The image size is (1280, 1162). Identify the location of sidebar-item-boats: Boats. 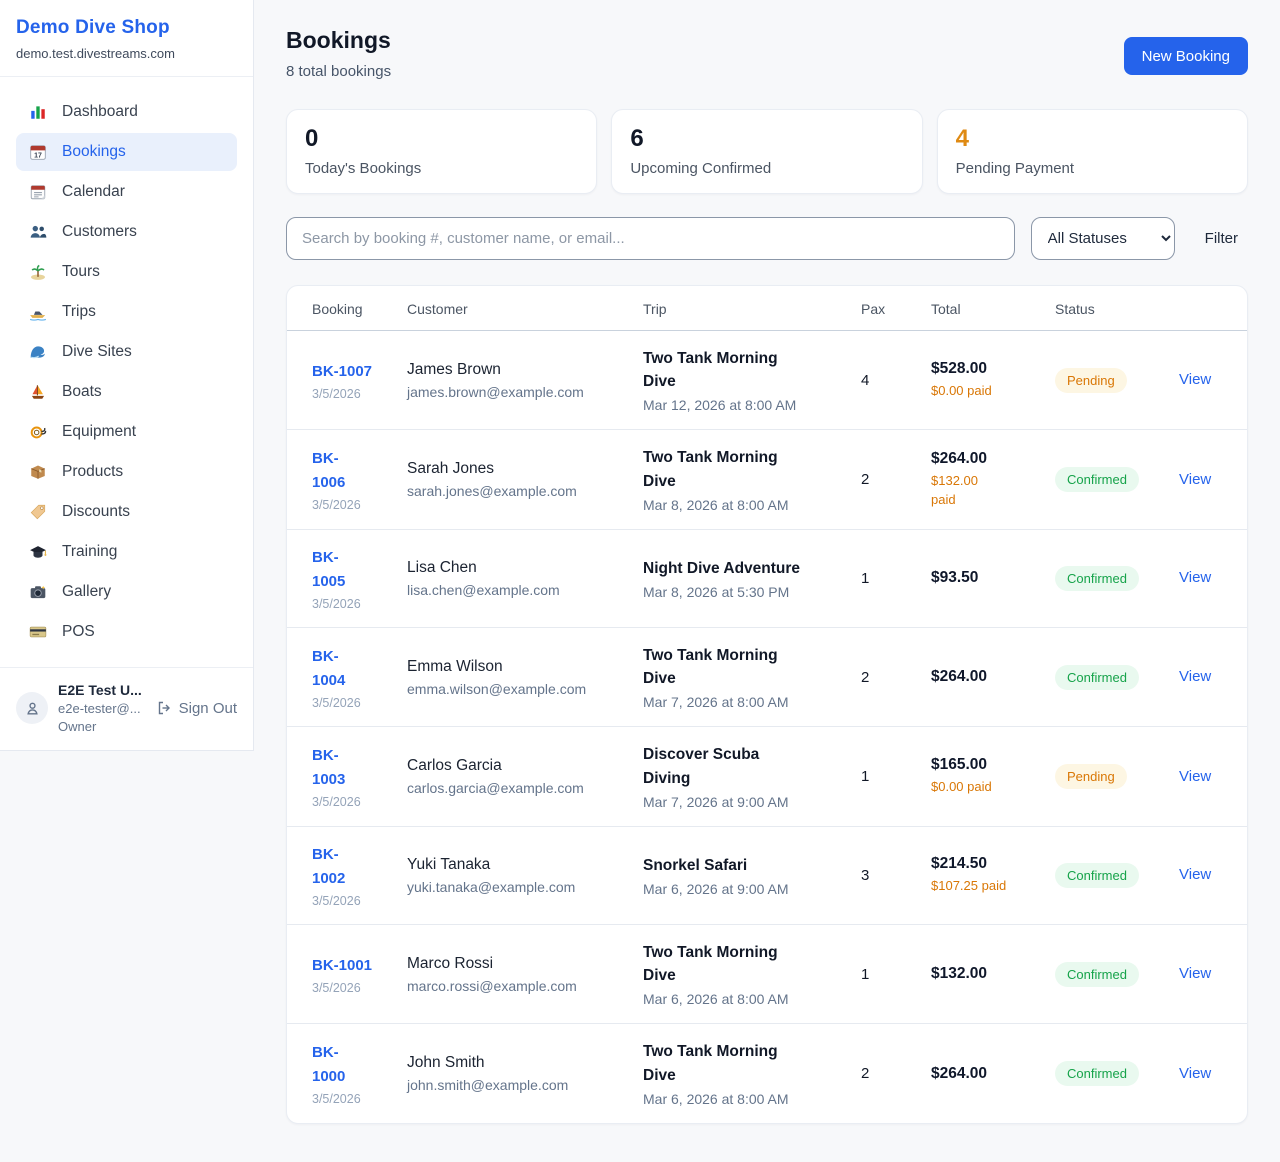
(126, 392).